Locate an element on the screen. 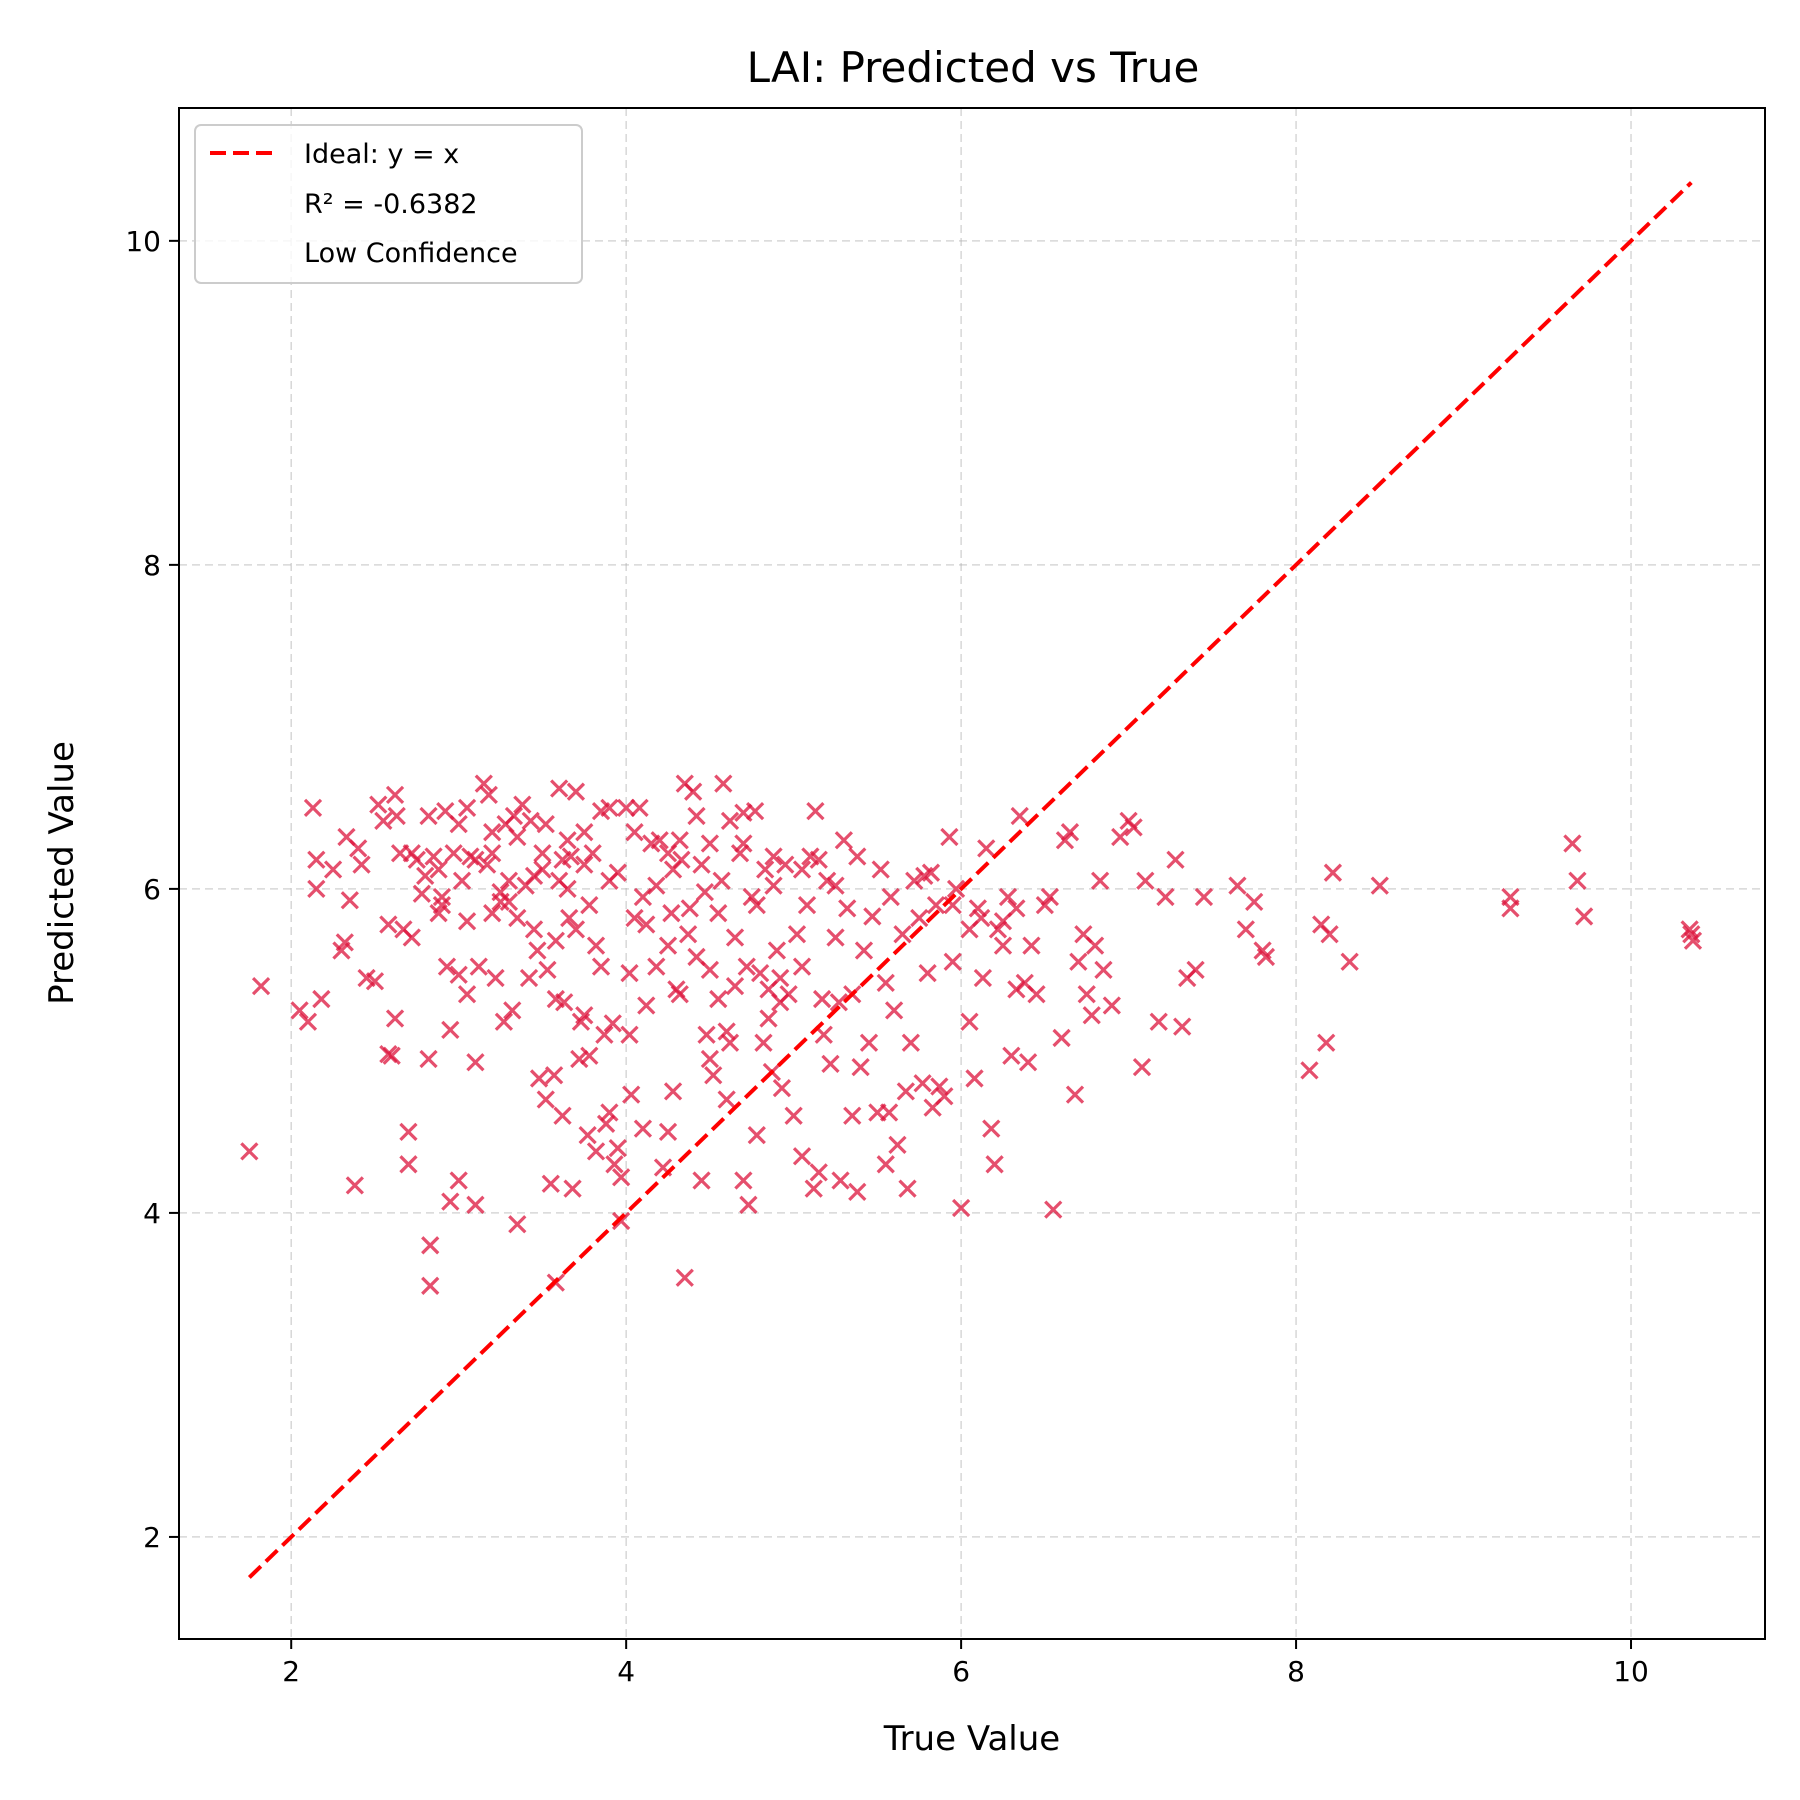  x-tick-label: 10 is located at coordinates (1631, 1671).